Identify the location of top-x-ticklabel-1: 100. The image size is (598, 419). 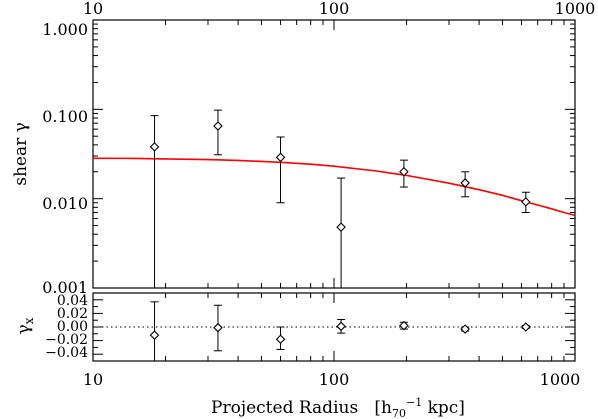
(334, 9).